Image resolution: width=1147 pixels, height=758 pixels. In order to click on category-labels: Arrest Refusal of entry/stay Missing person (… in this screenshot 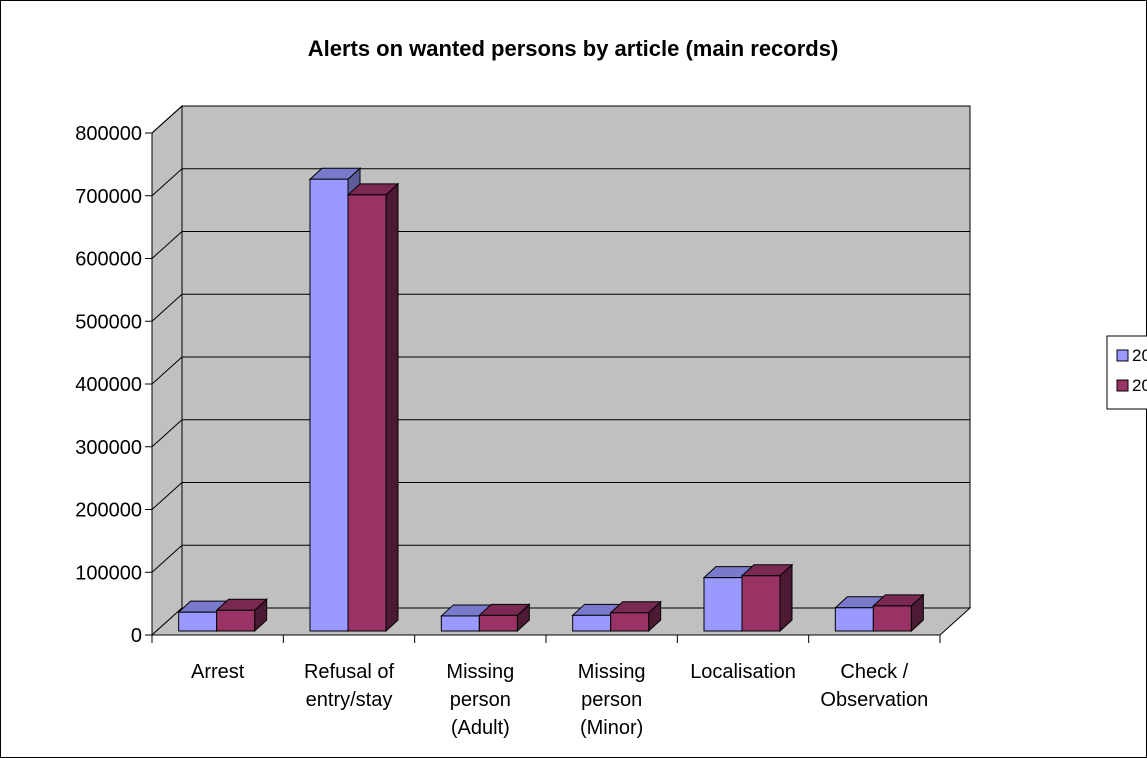, I will do `click(559, 700)`.